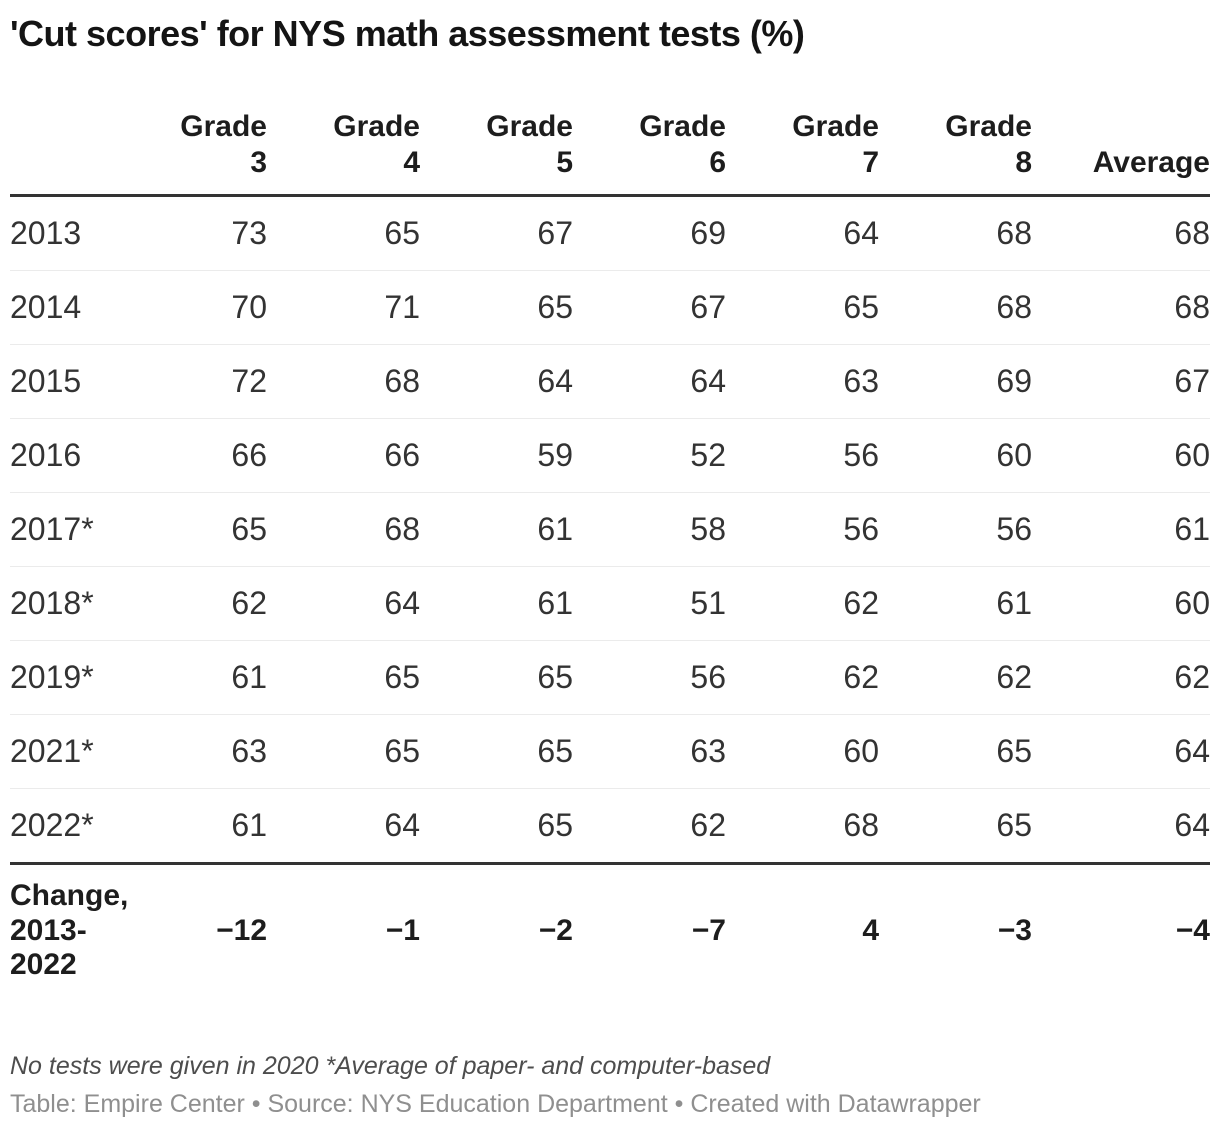 Image resolution: width=1220 pixels, height=1126 pixels. I want to click on value-cell: 58, so click(649, 529).